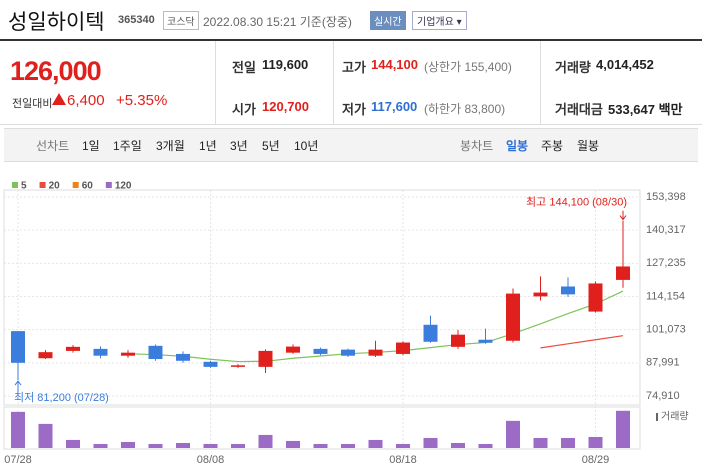 The image size is (702, 469). Describe the element at coordinates (211, 460) in the screenshot. I see `x-tick-label: 08/08` at that location.